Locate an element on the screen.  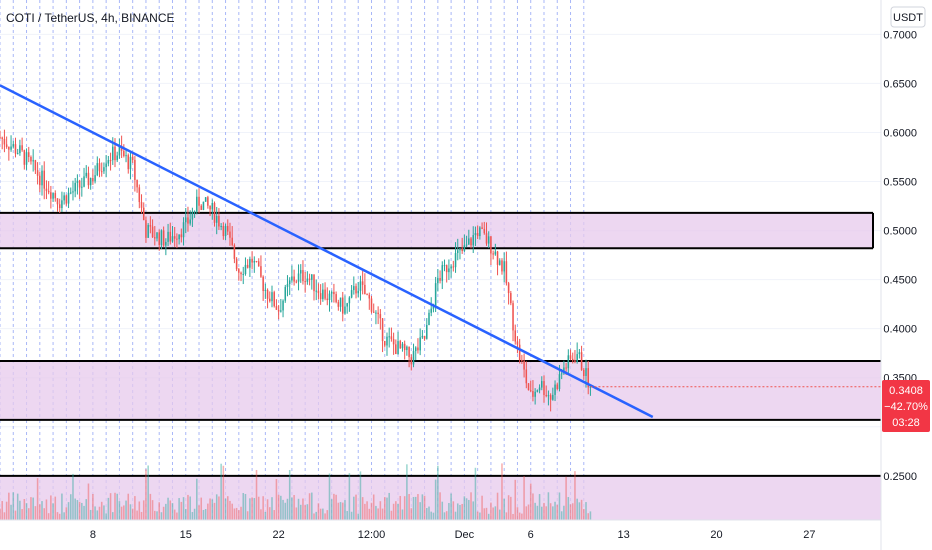
symbol-title: COTI / TetherUS, 4h, BINANCE is located at coordinates (90, 18).